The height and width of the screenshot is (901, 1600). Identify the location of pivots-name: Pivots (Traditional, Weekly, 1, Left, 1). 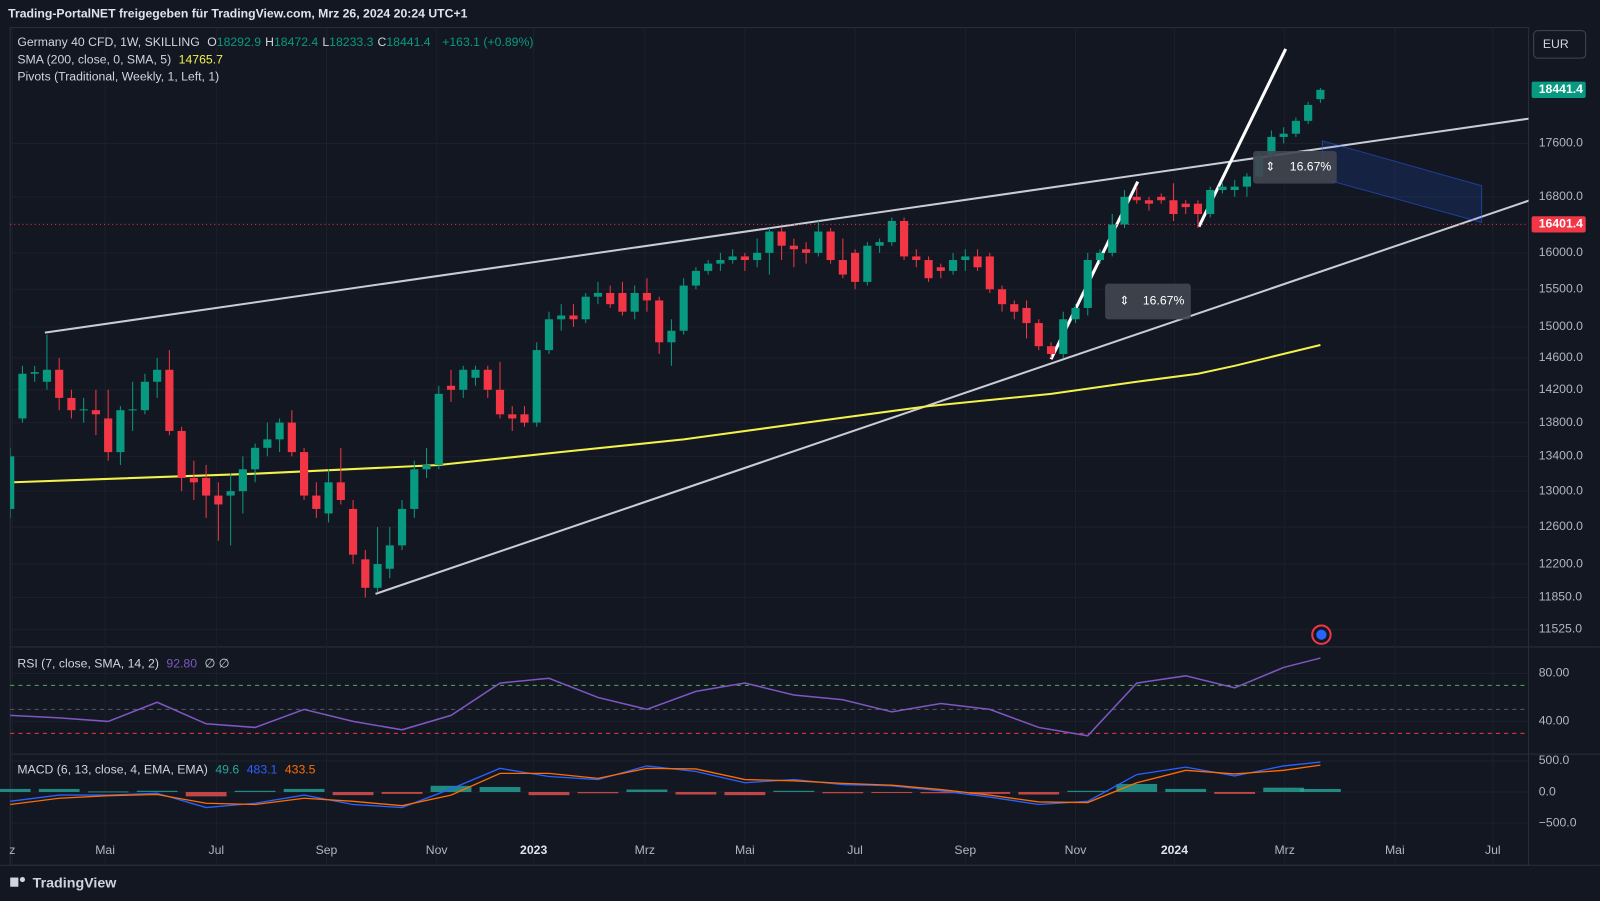
(118, 76).